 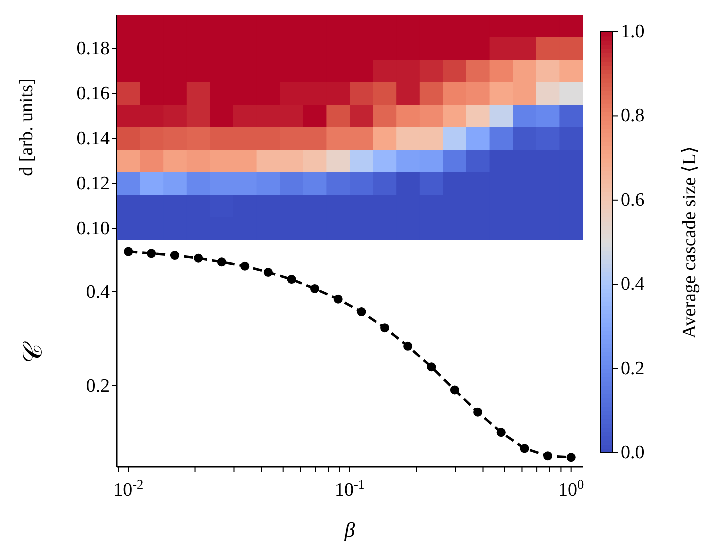 I want to click on y-tick-label: 0.10, so click(x=93, y=229).